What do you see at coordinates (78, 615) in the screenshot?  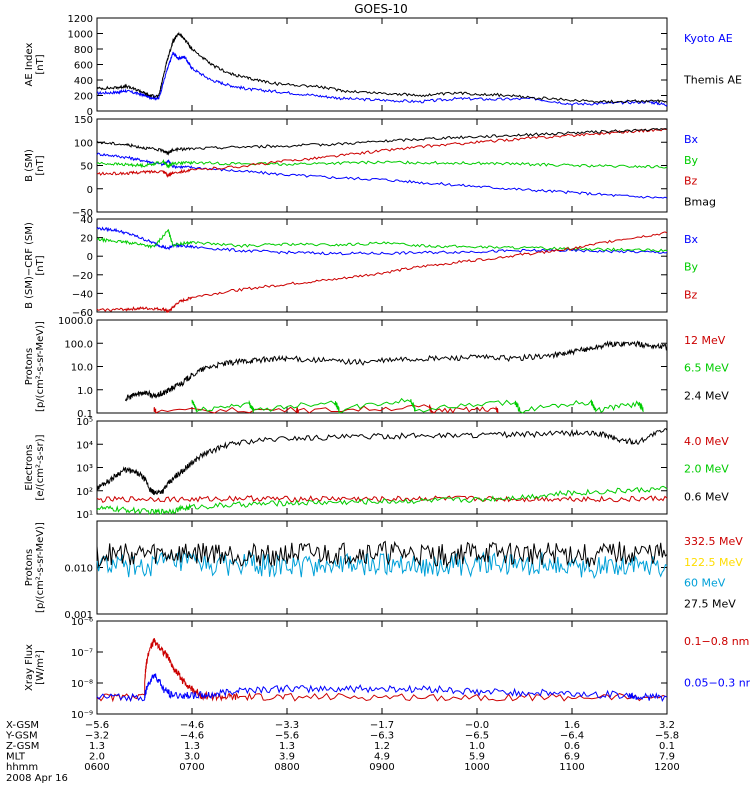 I see `y-tick-label: 0.001` at bounding box center [78, 615].